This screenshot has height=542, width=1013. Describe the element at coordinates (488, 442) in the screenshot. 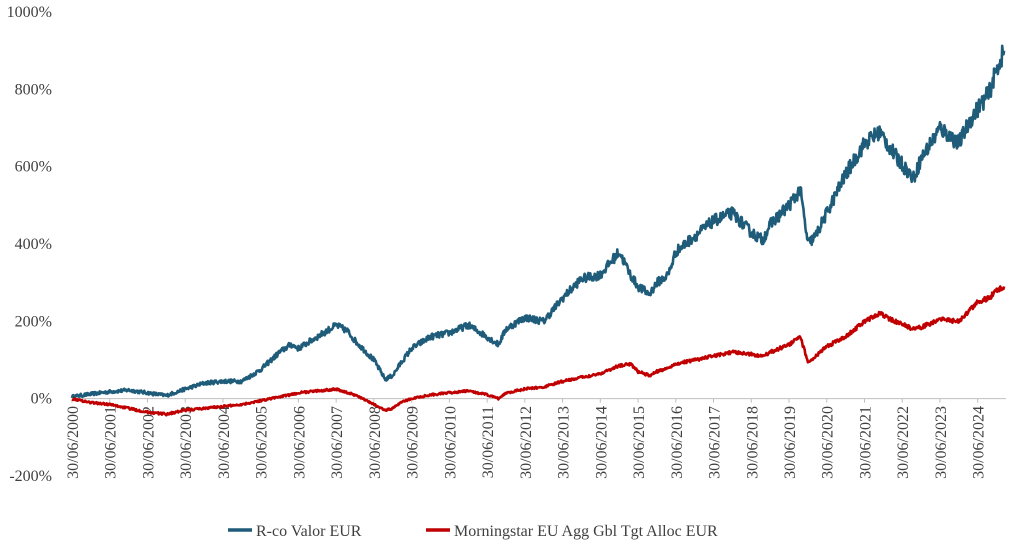

I see `x-tick-label: 30/06/2011` at that location.